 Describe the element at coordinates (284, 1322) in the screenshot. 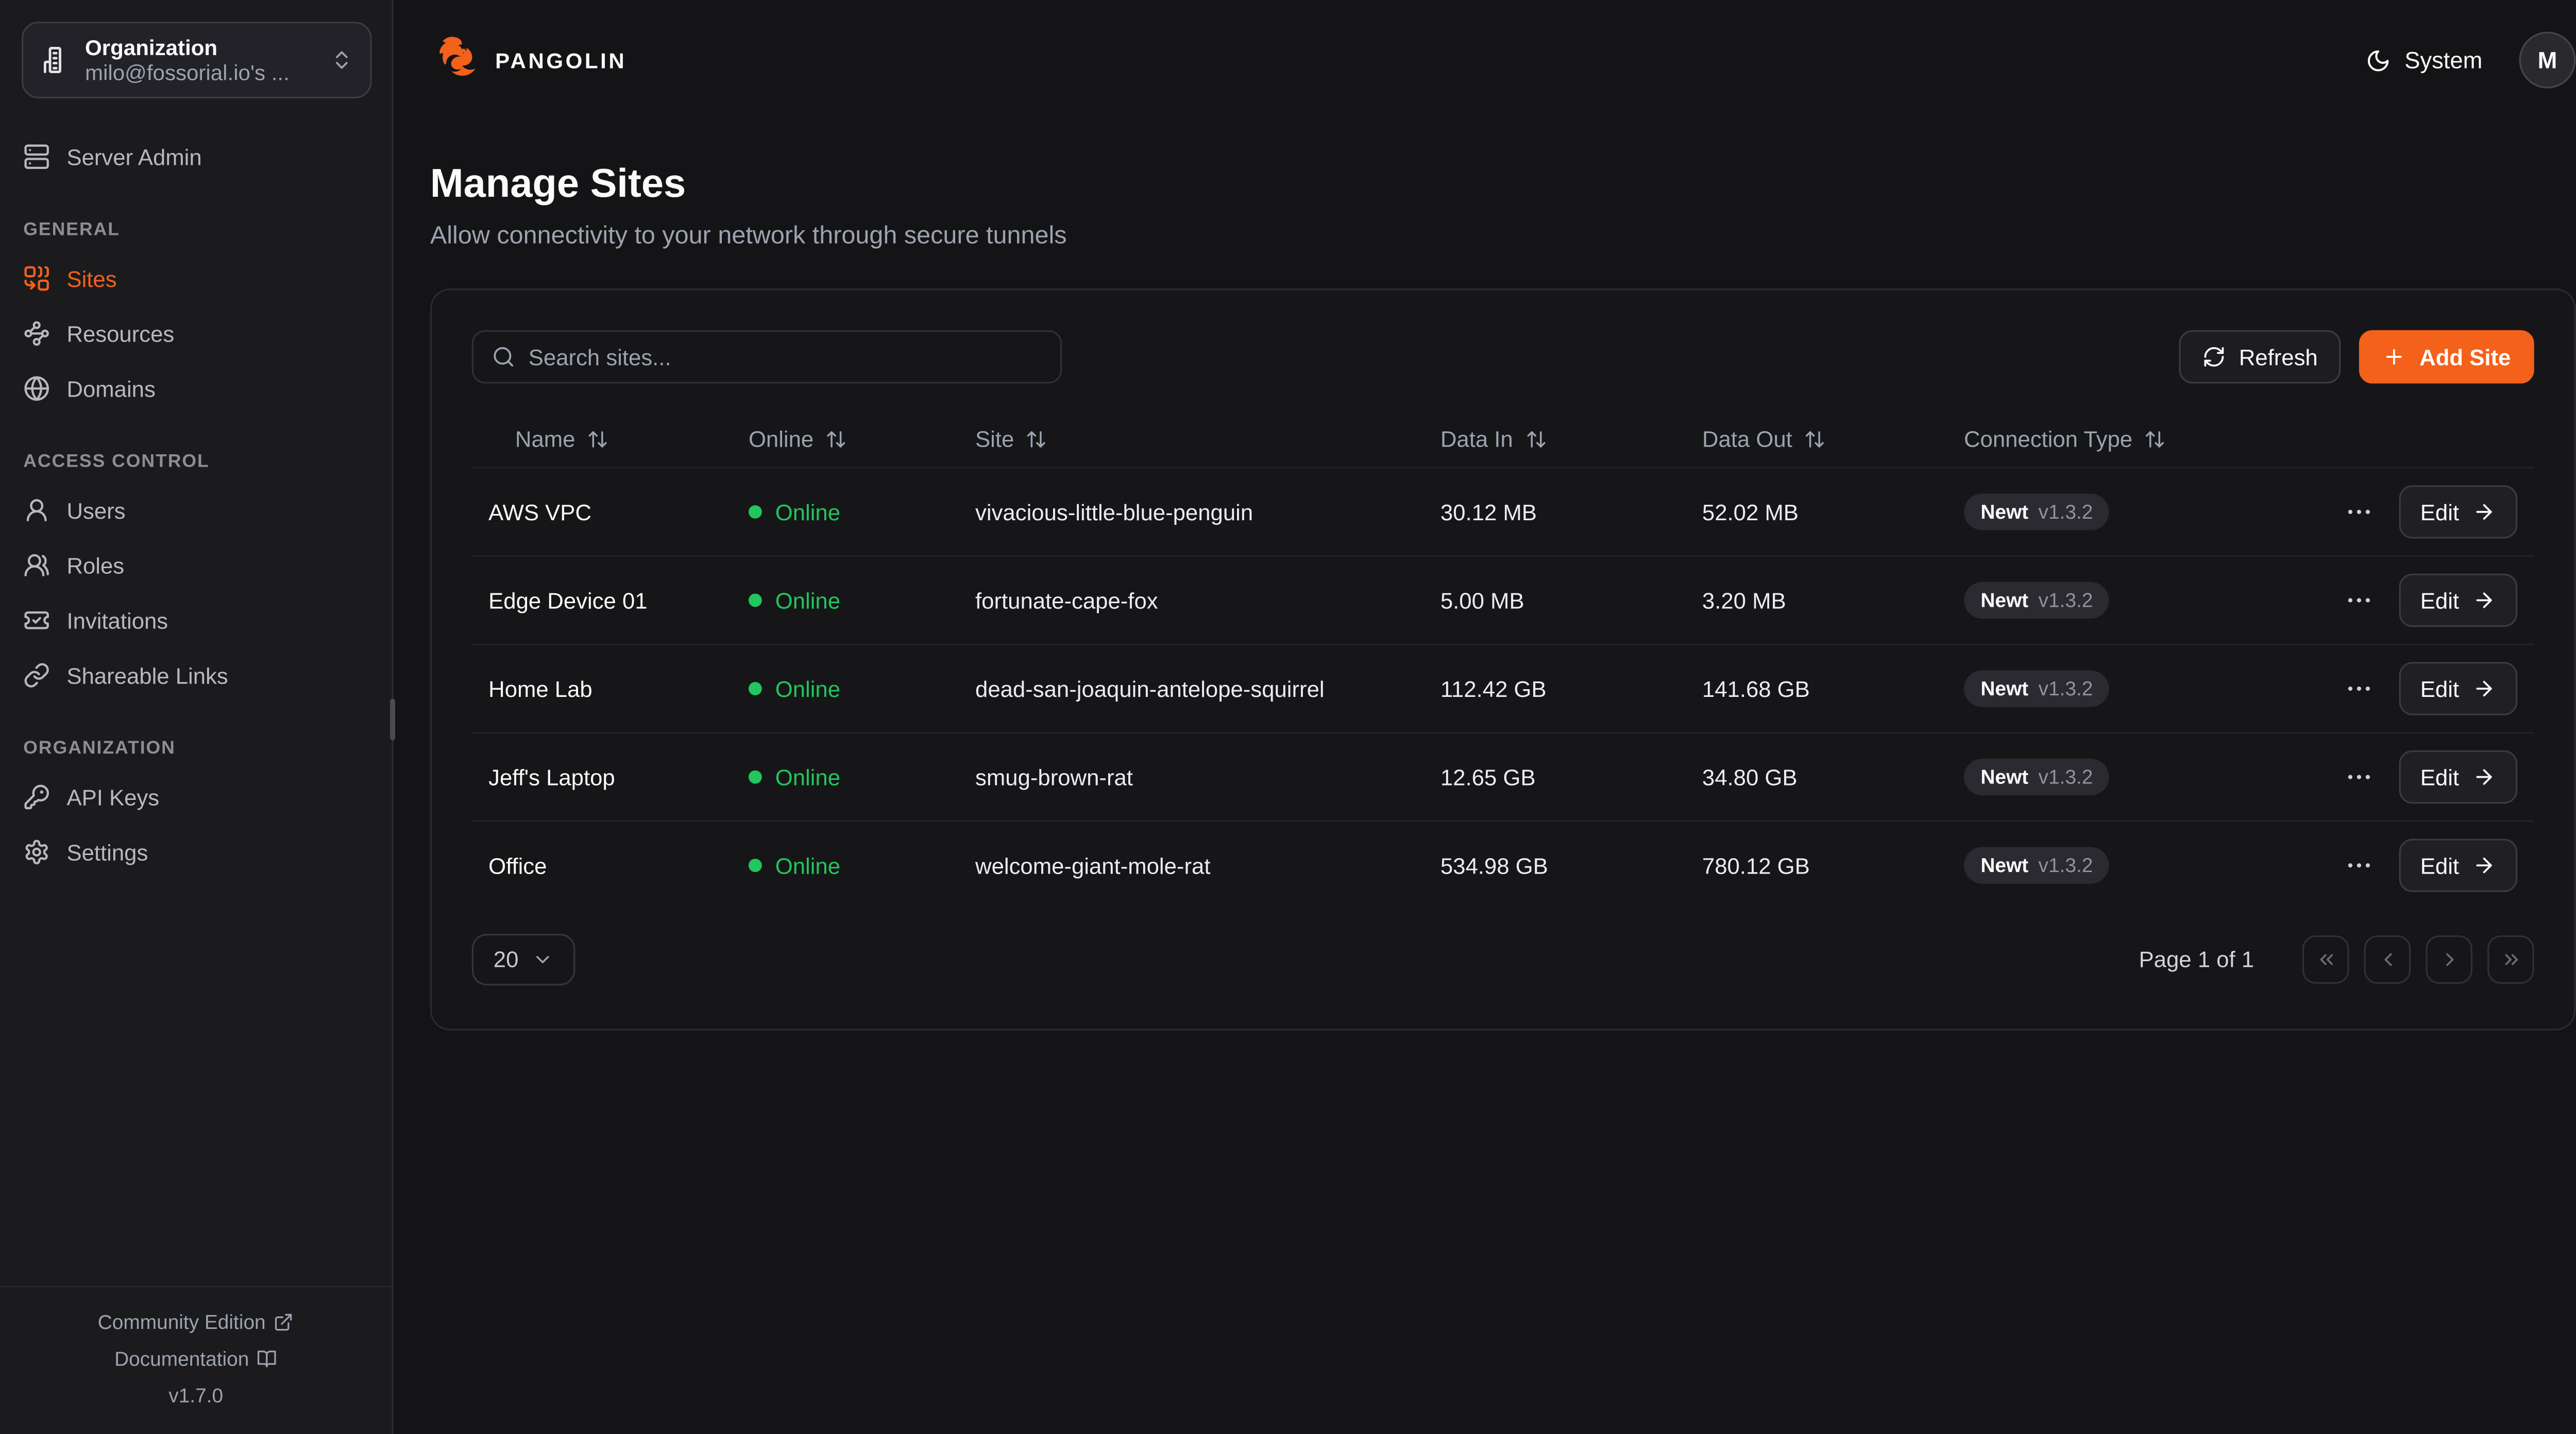

I see `external-link-icon` at that location.